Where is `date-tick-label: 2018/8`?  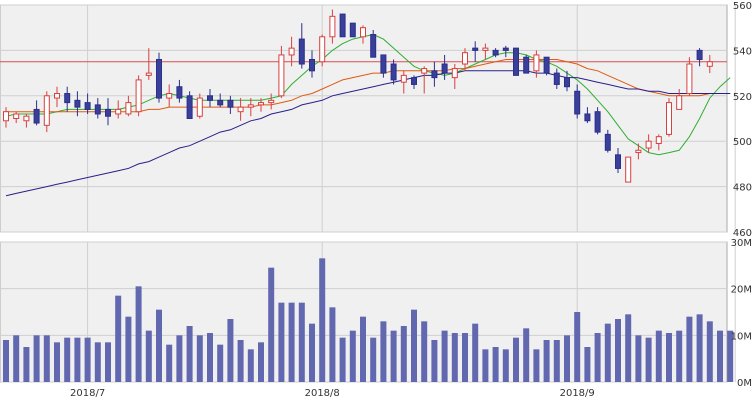 date-tick-label: 2018/8 is located at coordinates (322, 393).